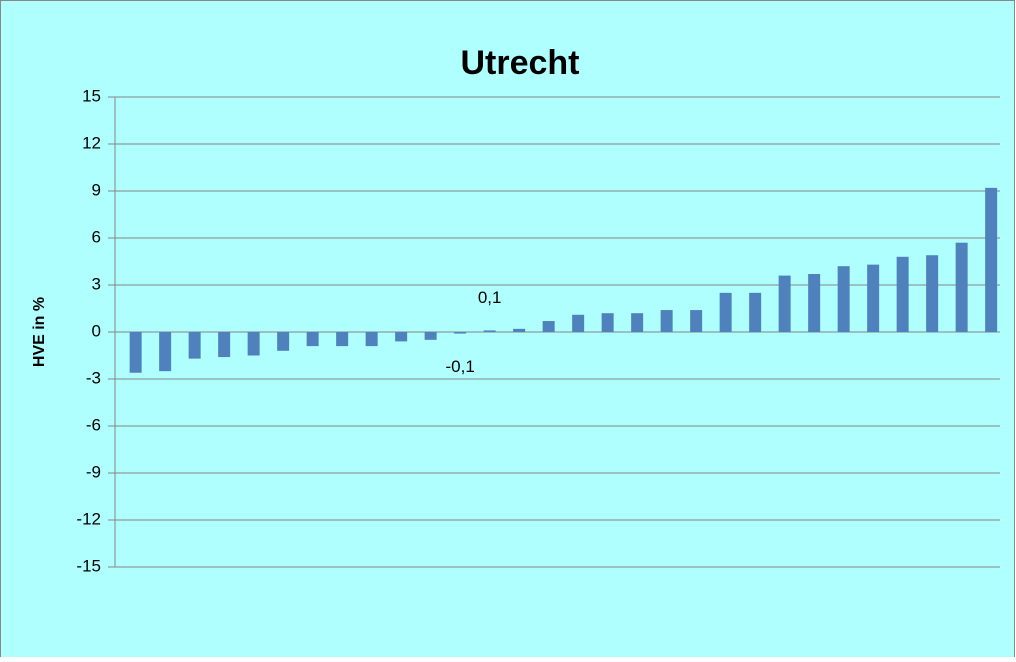 The width and height of the screenshot is (1016, 662). What do you see at coordinates (91, 142) in the screenshot?
I see `y-tick-label: 12` at bounding box center [91, 142].